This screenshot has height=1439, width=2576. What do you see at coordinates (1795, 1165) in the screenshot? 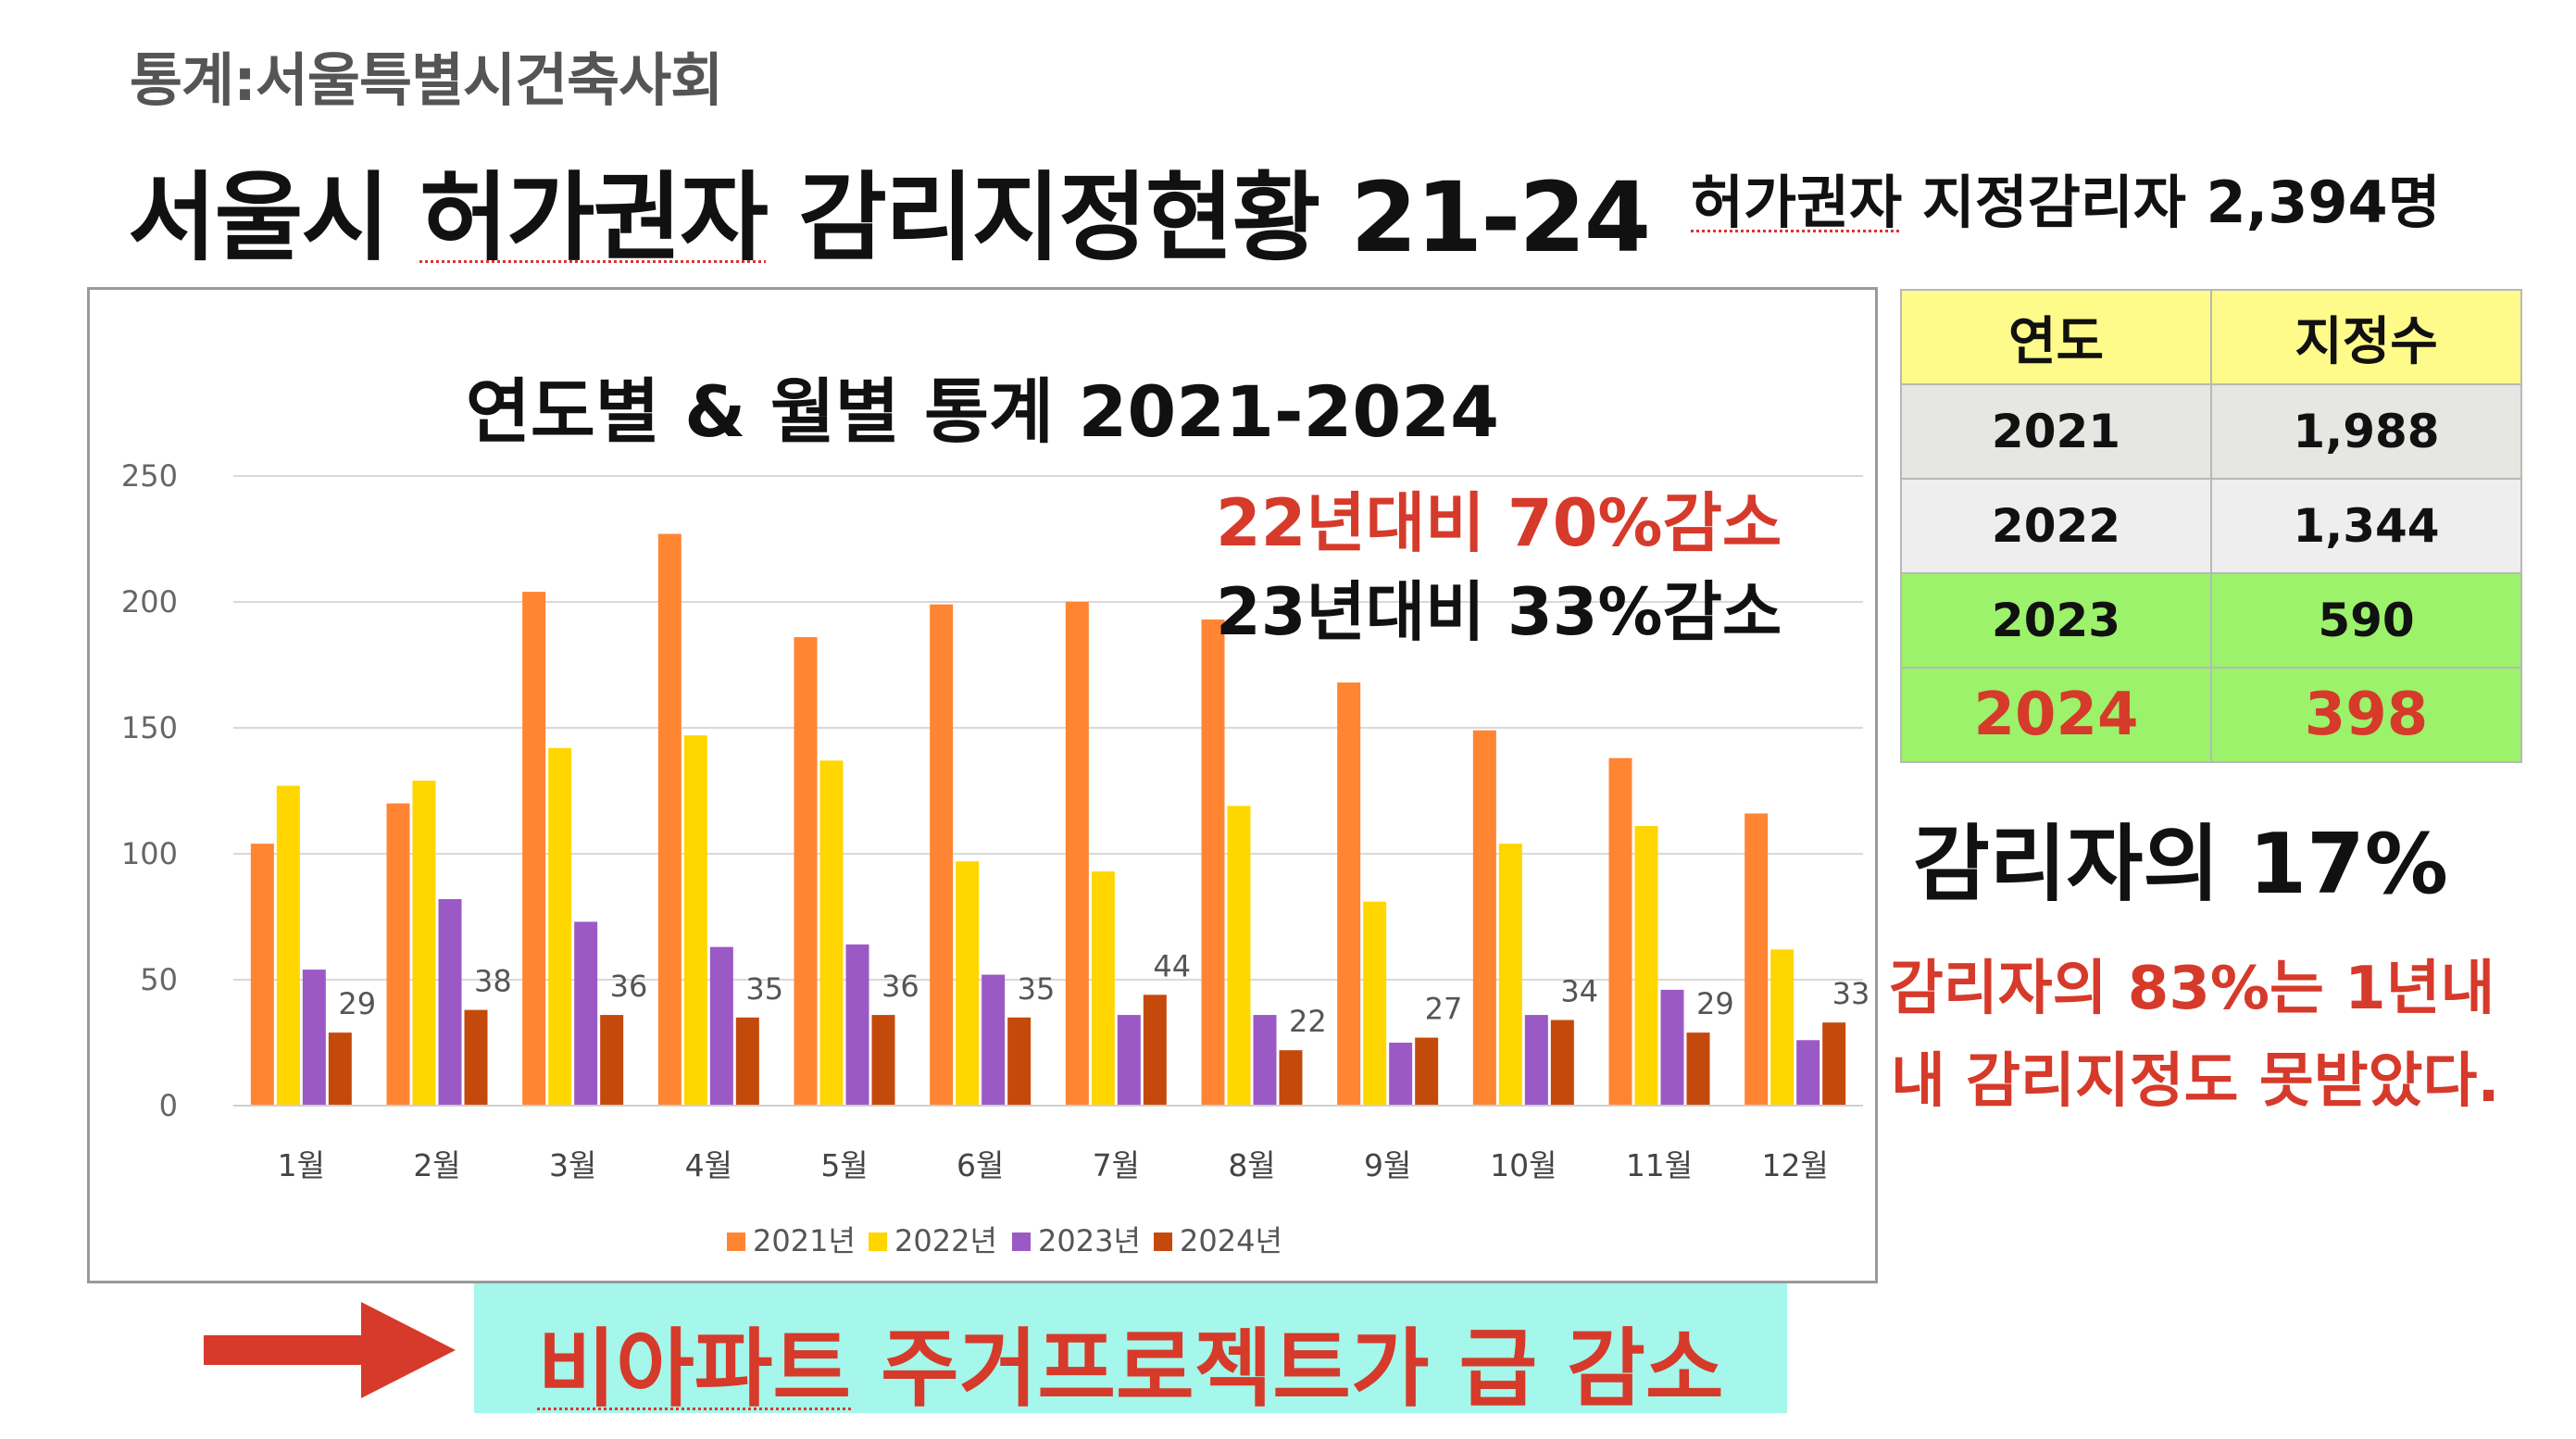
I see `x-tick-label: 12월` at bounding box center [1795, 1165].